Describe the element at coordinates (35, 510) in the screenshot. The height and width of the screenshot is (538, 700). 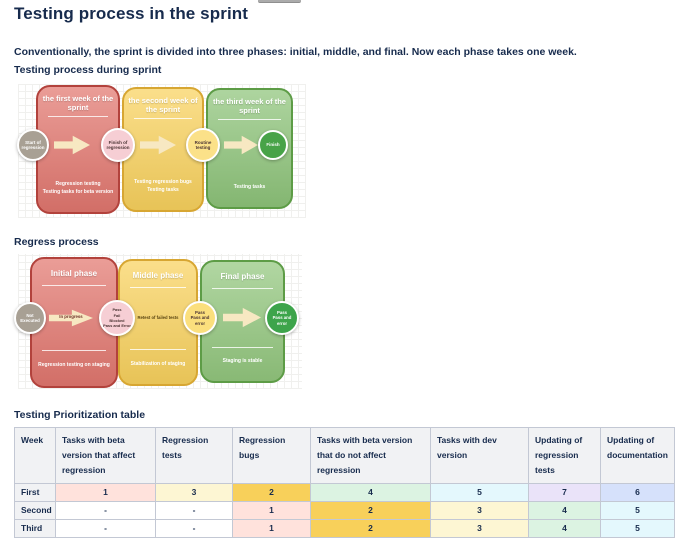
I see `week-cell: Second` at that location.